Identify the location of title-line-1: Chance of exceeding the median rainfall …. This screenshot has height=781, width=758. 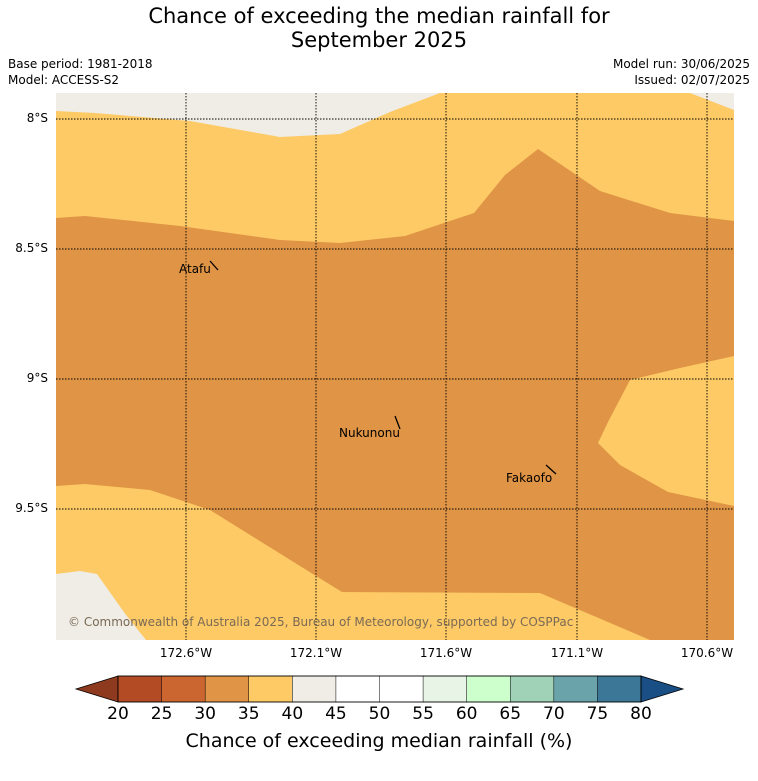
(379, 16).